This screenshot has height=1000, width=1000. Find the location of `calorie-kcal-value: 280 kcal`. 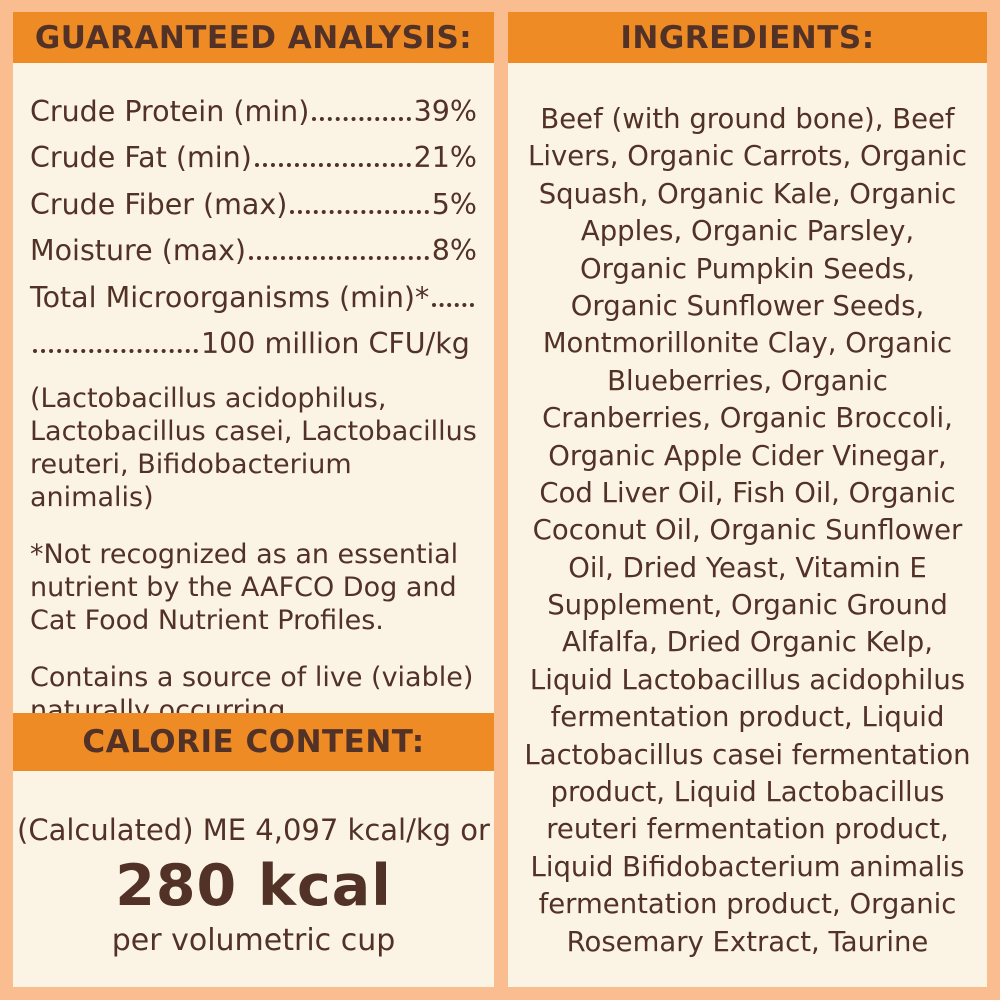

calorie-kcal-value: 280 kcal is located at coordinates (253, 886).